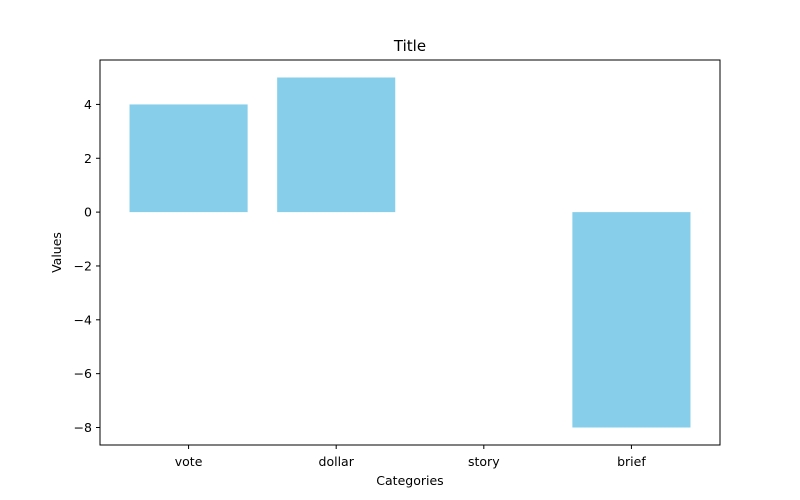  What do you see at coordinates (484, 461) in the screenshot?
I see `x-tick-label: story` at bounding box center [484, 461].